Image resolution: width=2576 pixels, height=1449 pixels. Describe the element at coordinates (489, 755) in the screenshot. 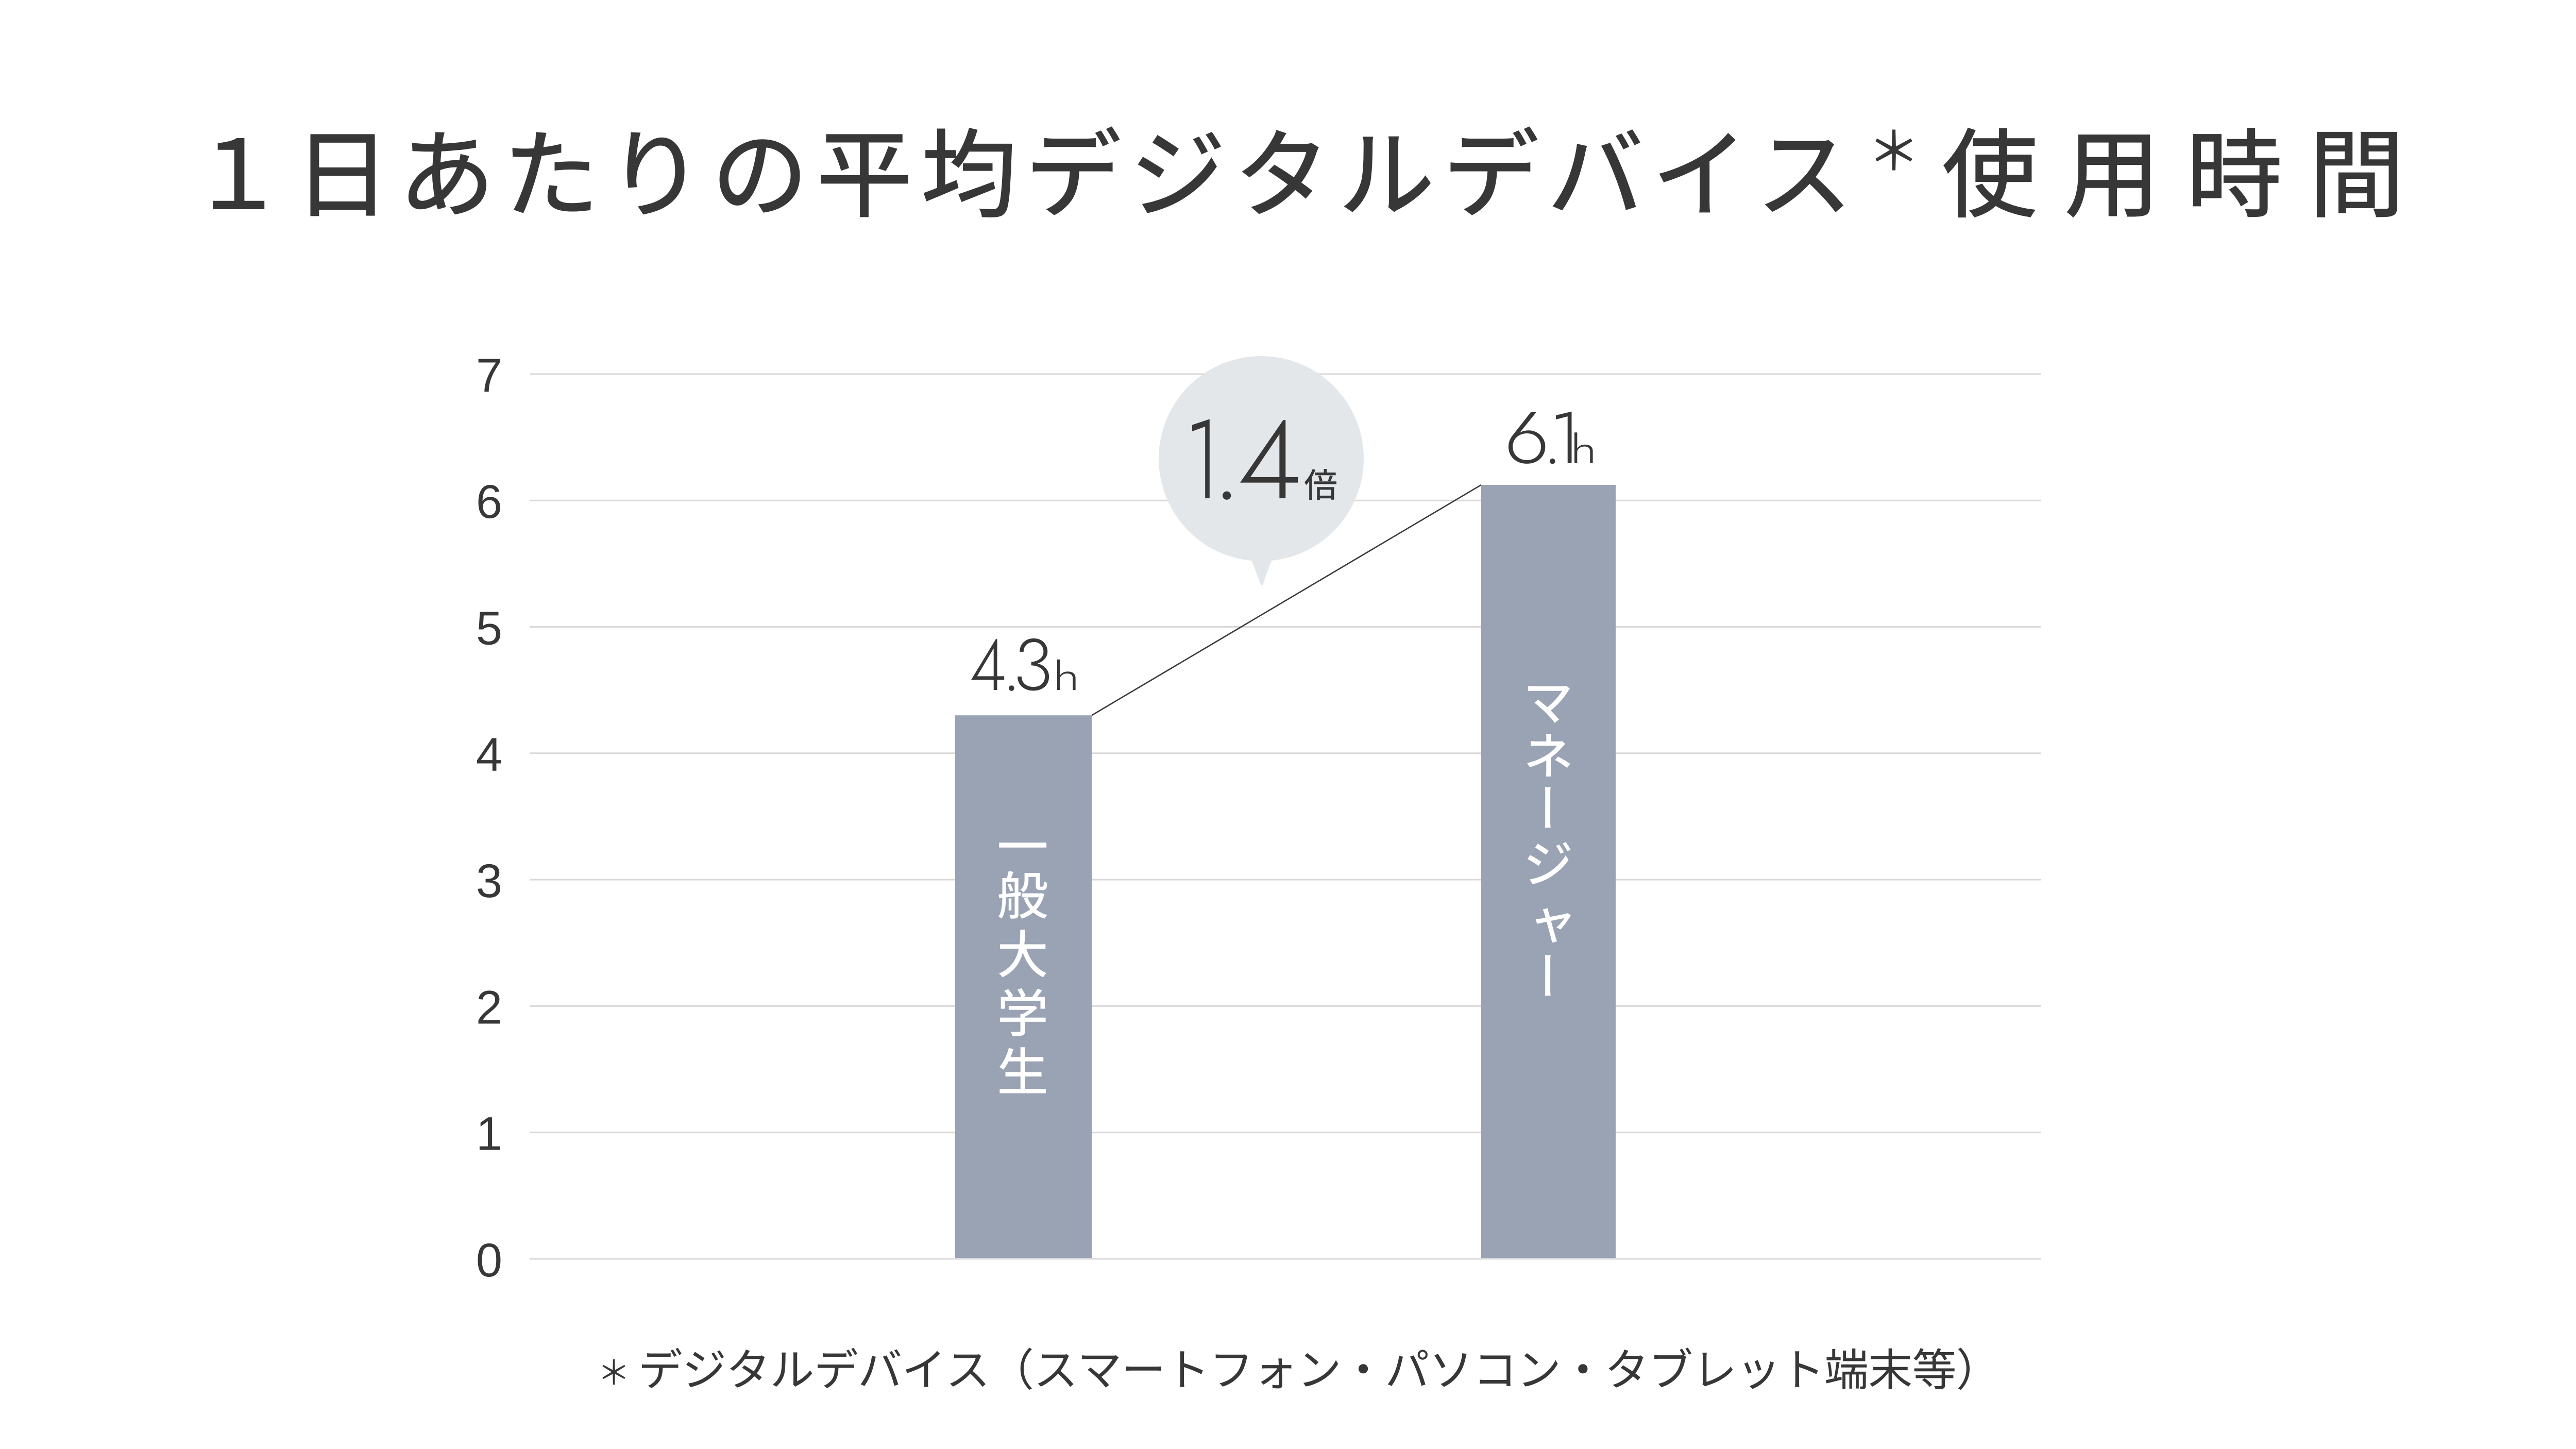

I see `svg-text: 4` at that location.